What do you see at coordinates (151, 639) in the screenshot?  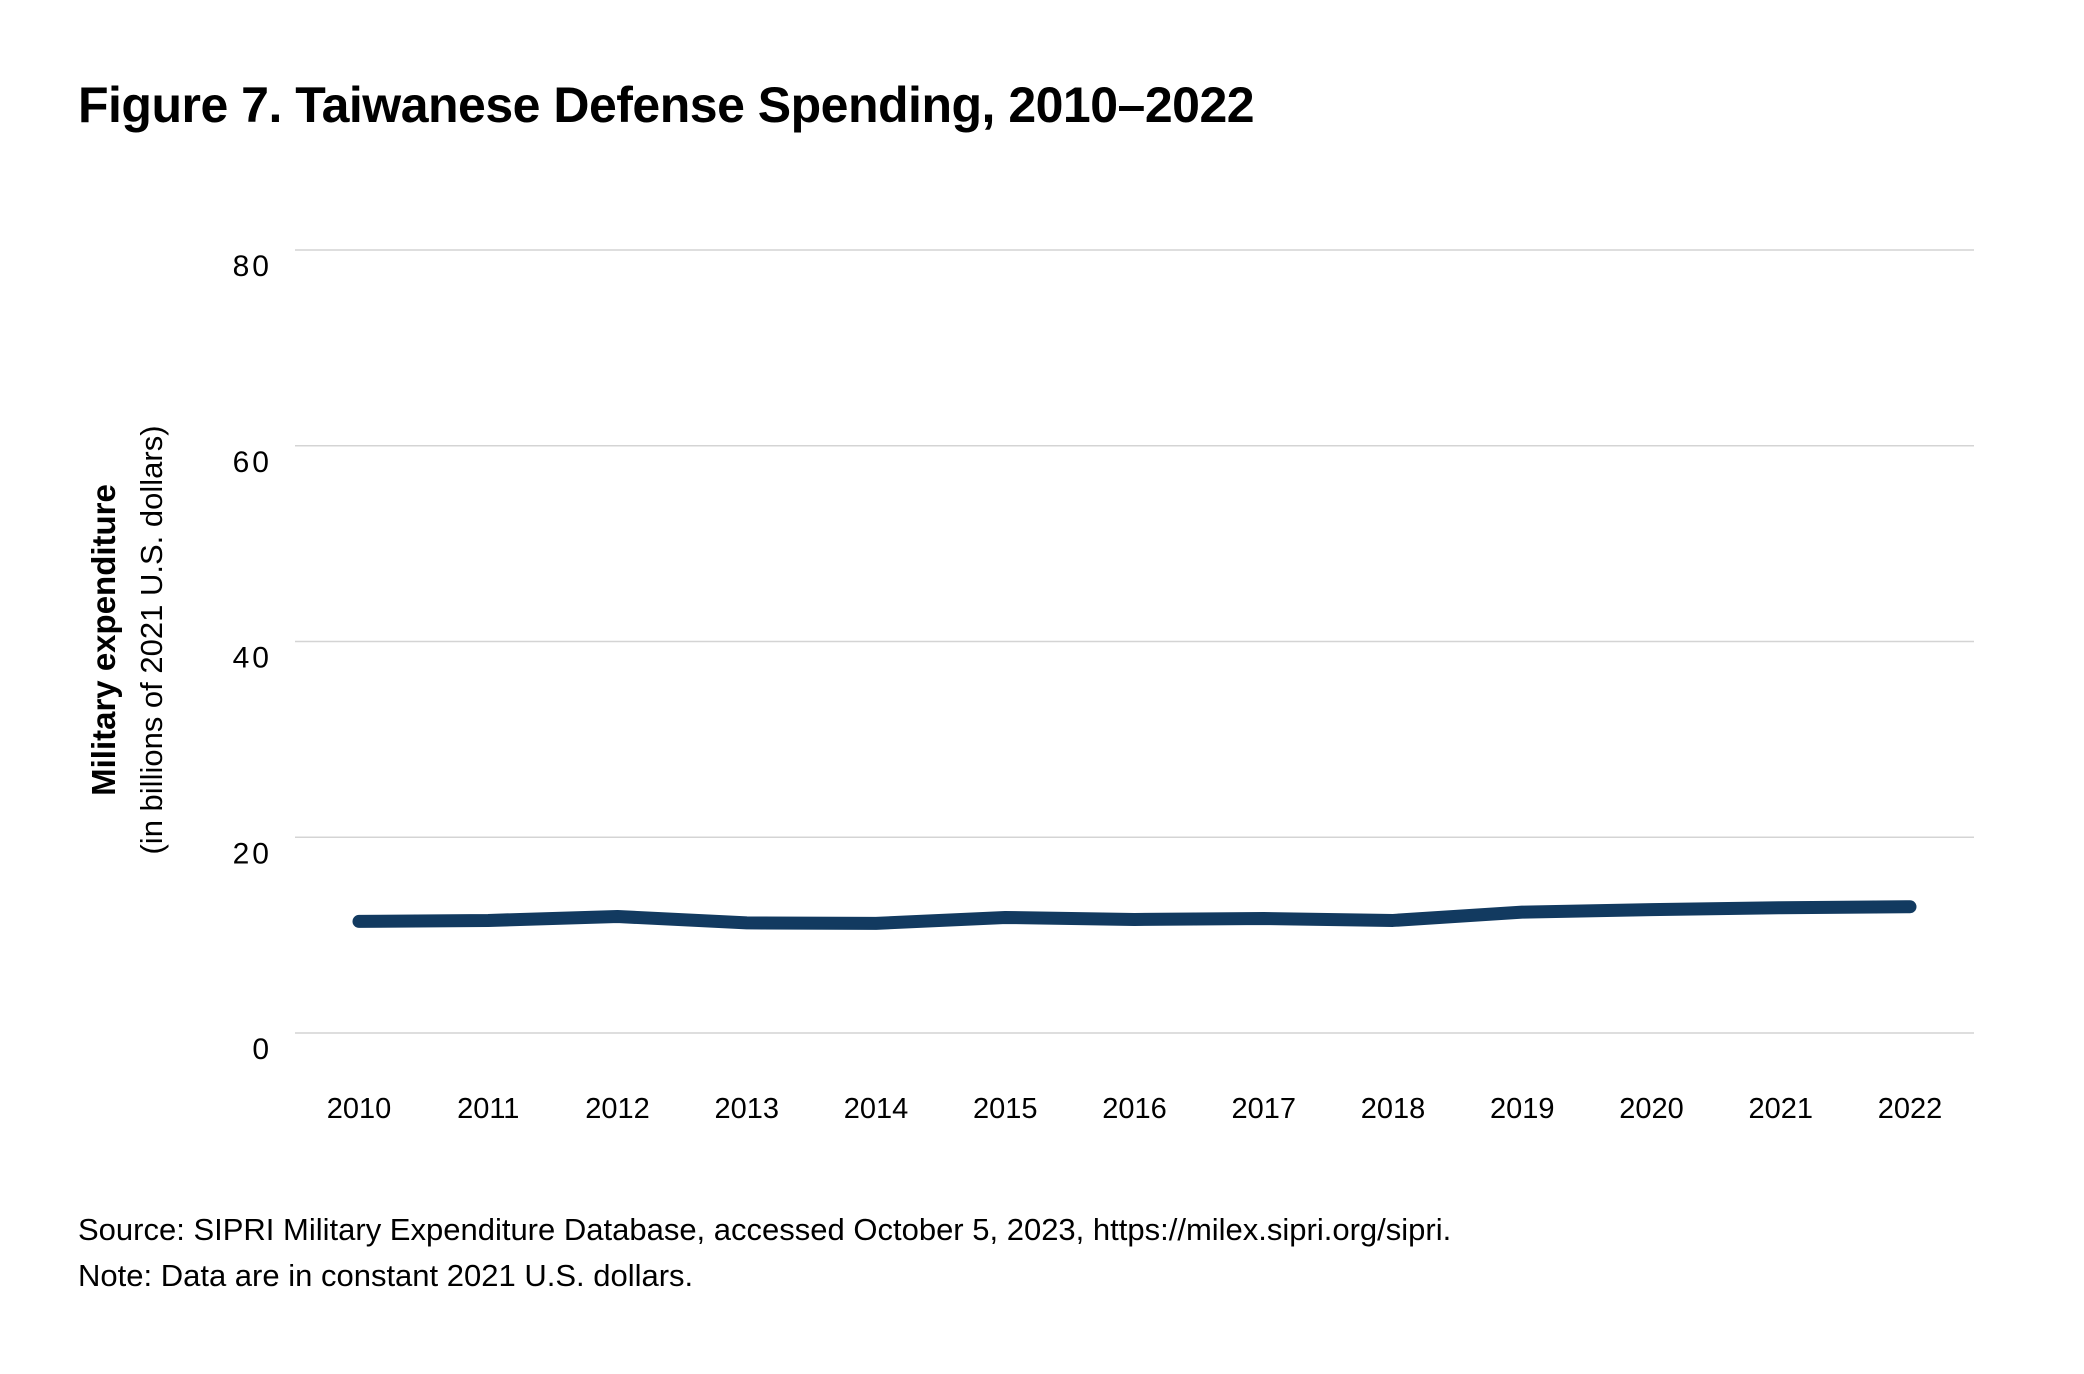 I see `y-axis-sublabel: (in billions of 2021 U.S. dollars)` at bounding box center [151, 639].